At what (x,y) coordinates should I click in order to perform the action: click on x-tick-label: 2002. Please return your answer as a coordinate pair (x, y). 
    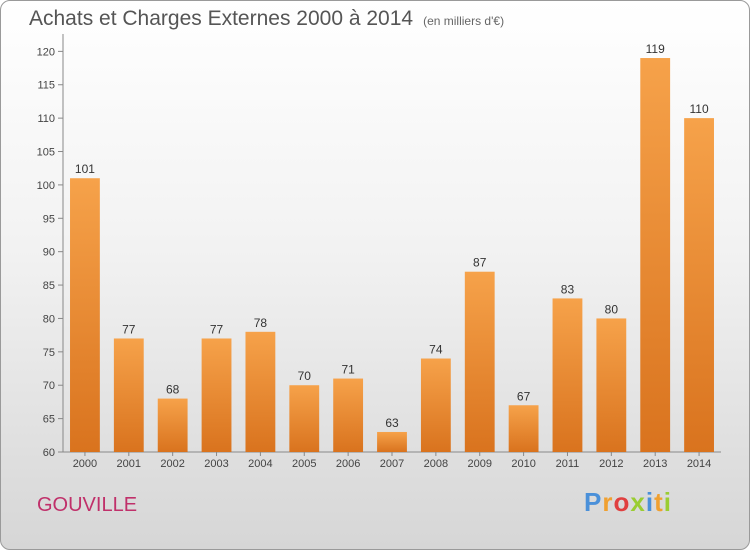
    Looking at the image, I should click on (172, 464).